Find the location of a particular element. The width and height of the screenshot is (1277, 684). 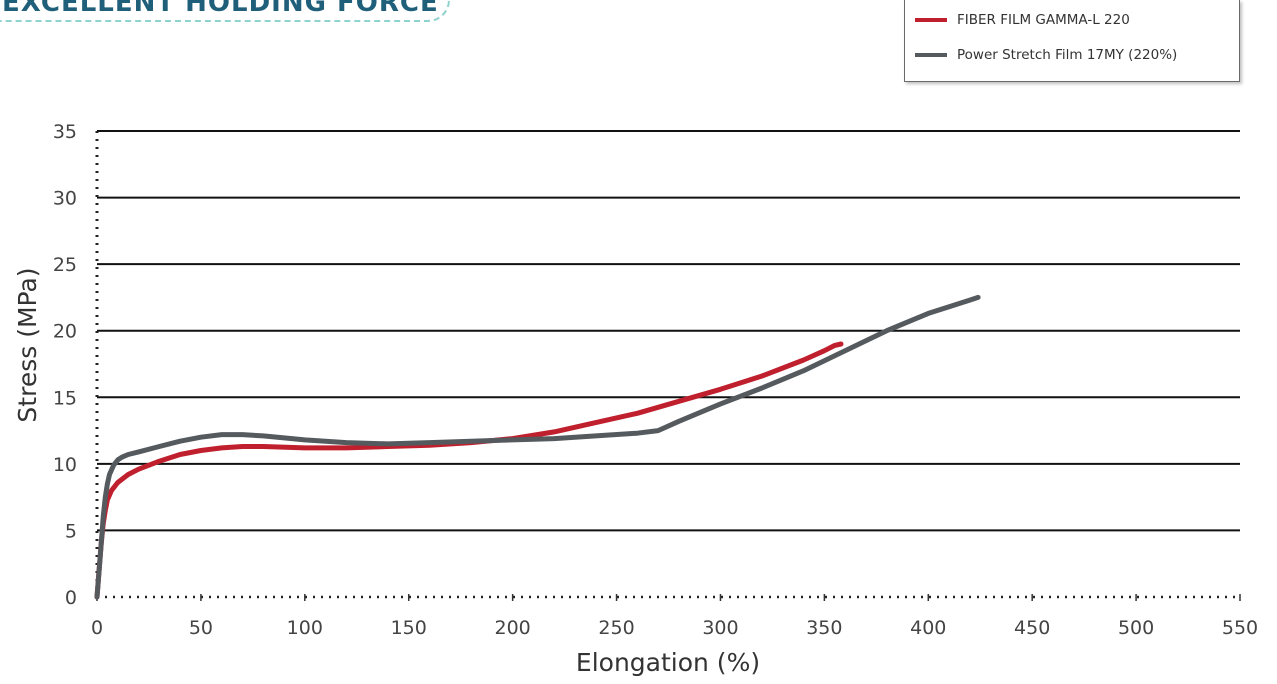

x-tick-label: 150 is located at coordinates (409, 628).